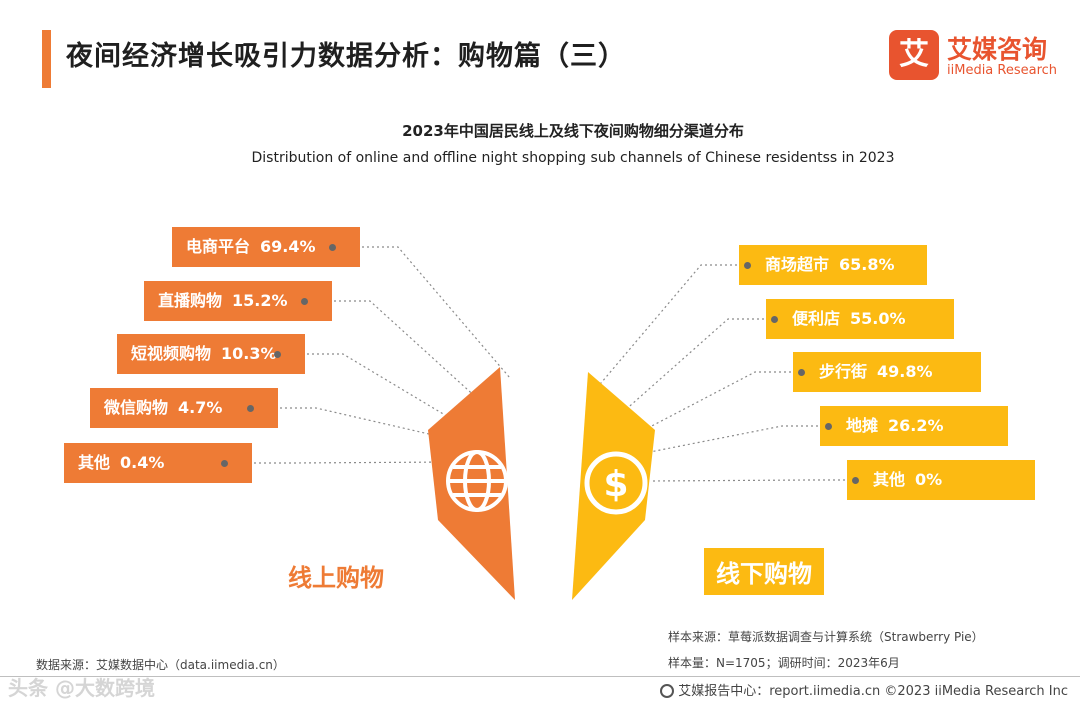 The width and height of the screenshot is (1080, 702). Describe the element at coordinates (997, 49) in the screenshot. I see `logo-cn-text: 艾媒咨询` at that location.